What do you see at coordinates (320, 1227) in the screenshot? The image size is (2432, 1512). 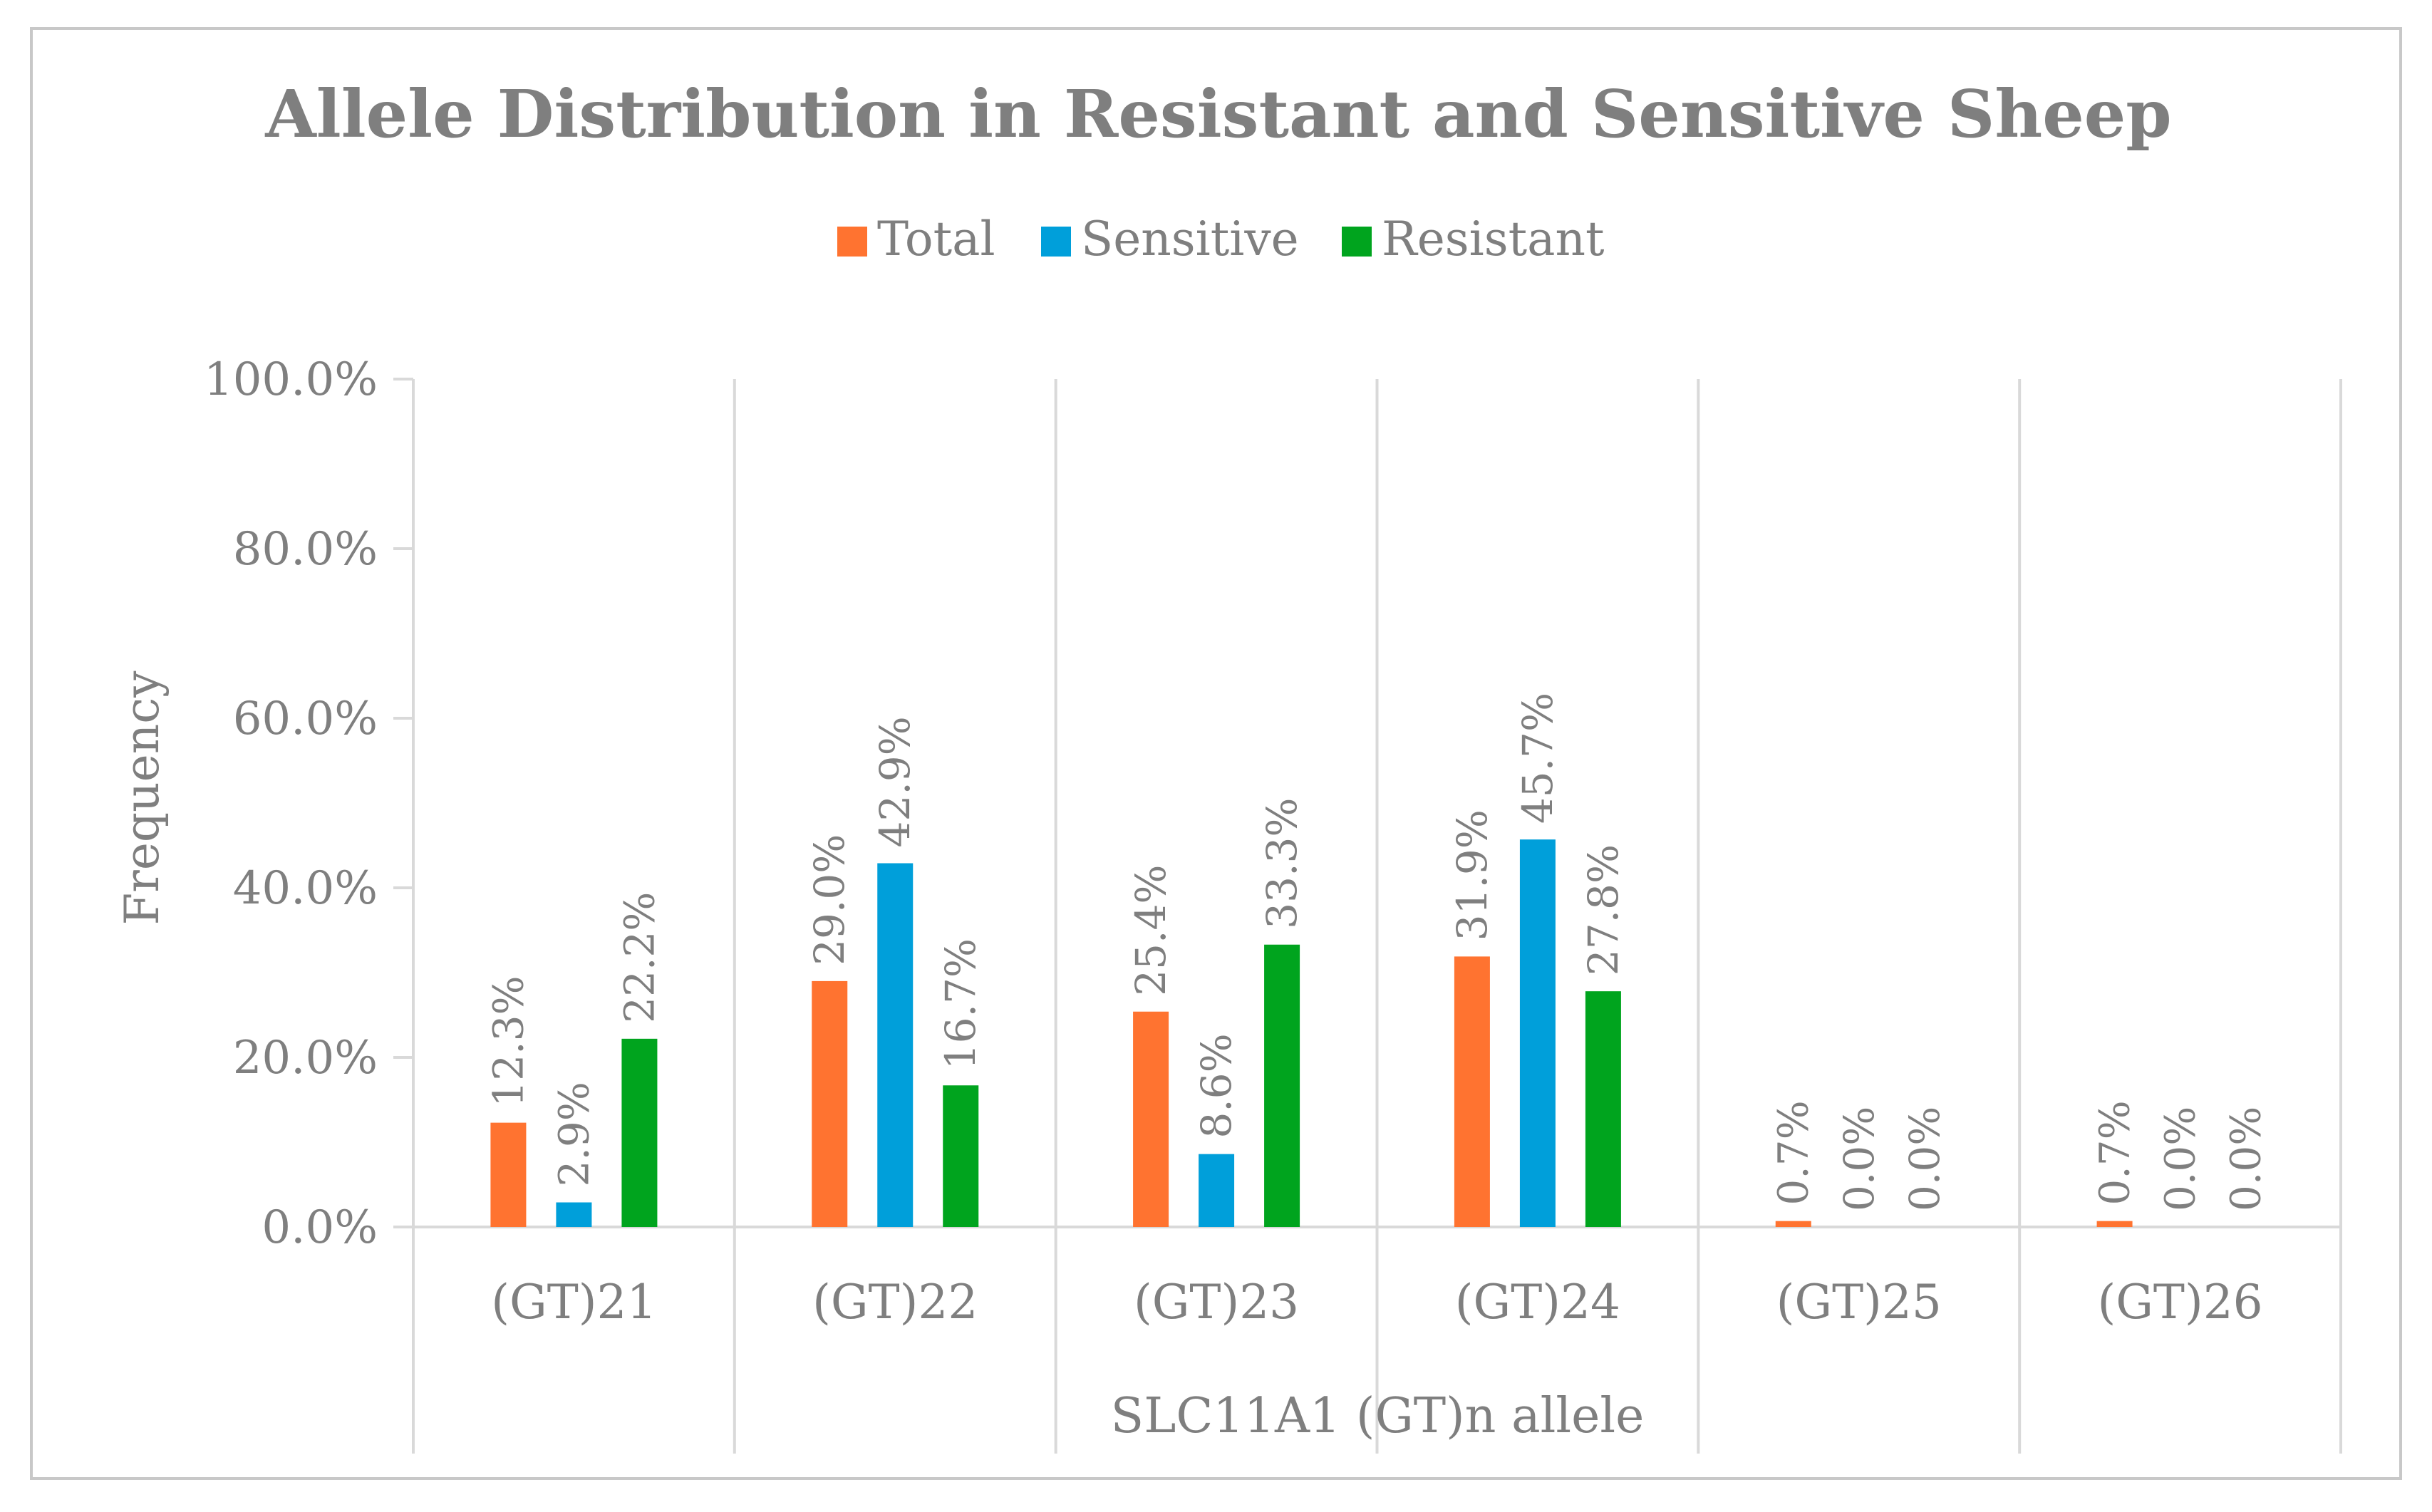 I see `y-tick-label: 0.0%` at bounding box center [320, 1227].